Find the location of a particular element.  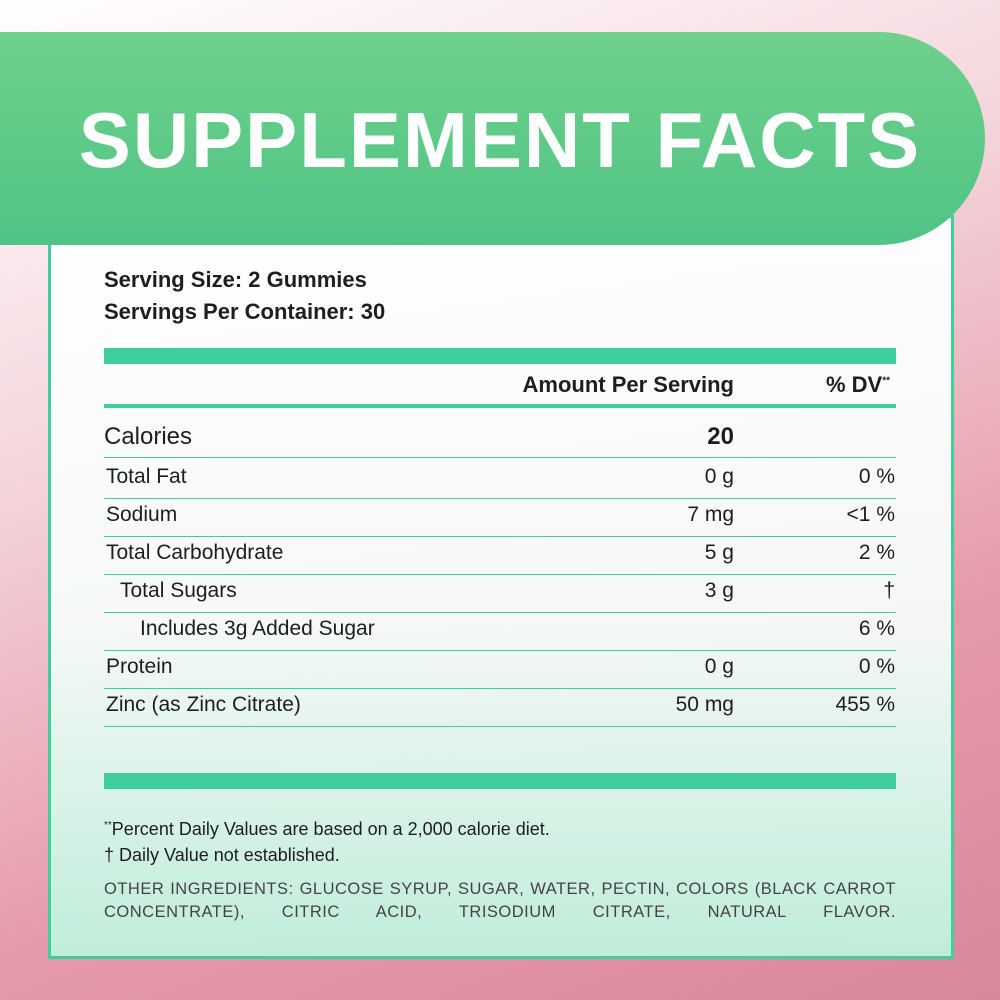

header-rule is located at coordinates (500, 406).